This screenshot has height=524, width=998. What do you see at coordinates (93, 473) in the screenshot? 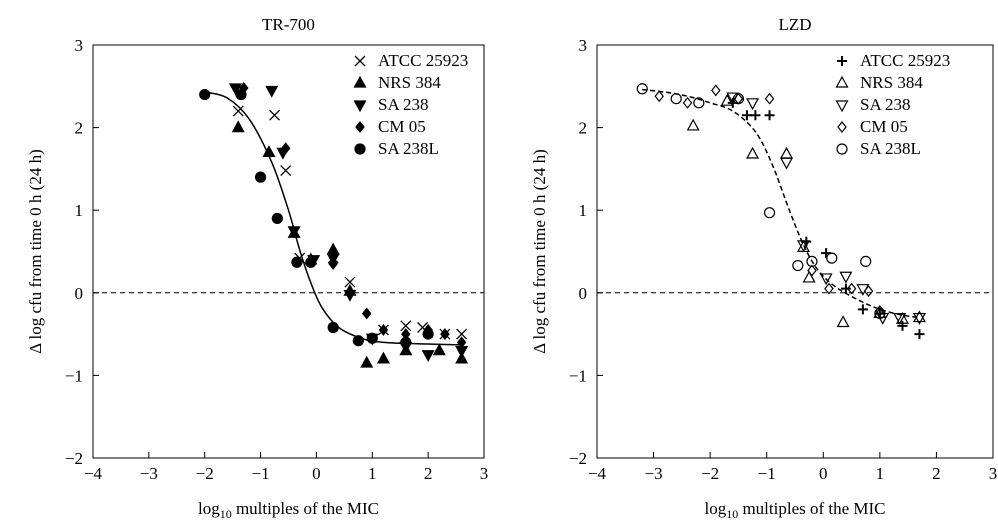
I see `x-tick-label: −4` at bounding box center [93, 473].